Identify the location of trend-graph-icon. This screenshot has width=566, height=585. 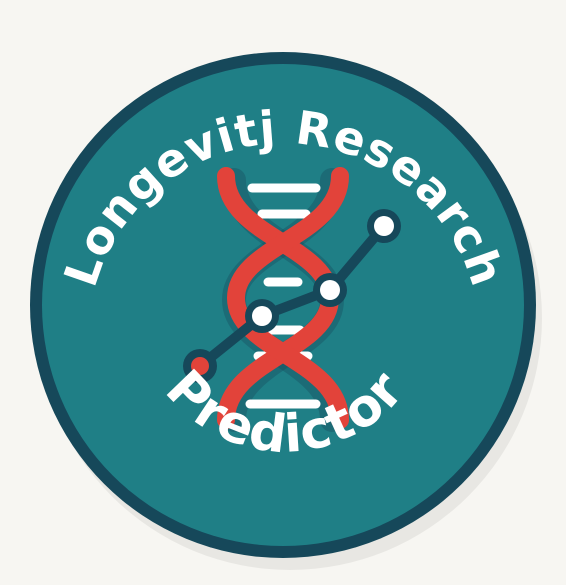
(292, 296).